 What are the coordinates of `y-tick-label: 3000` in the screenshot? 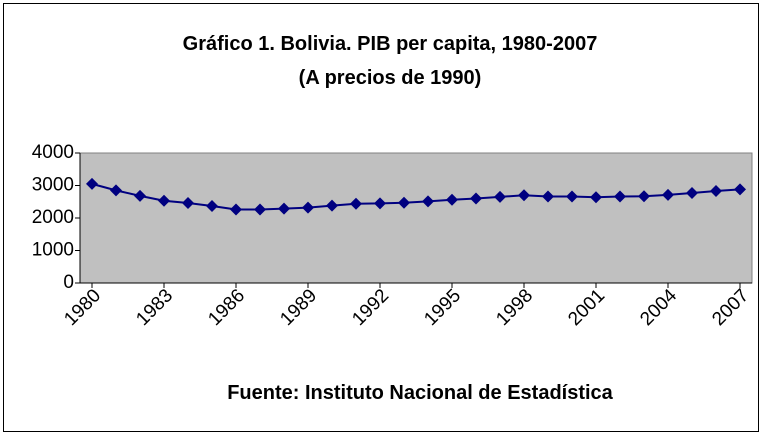 It's located at (53, 185).